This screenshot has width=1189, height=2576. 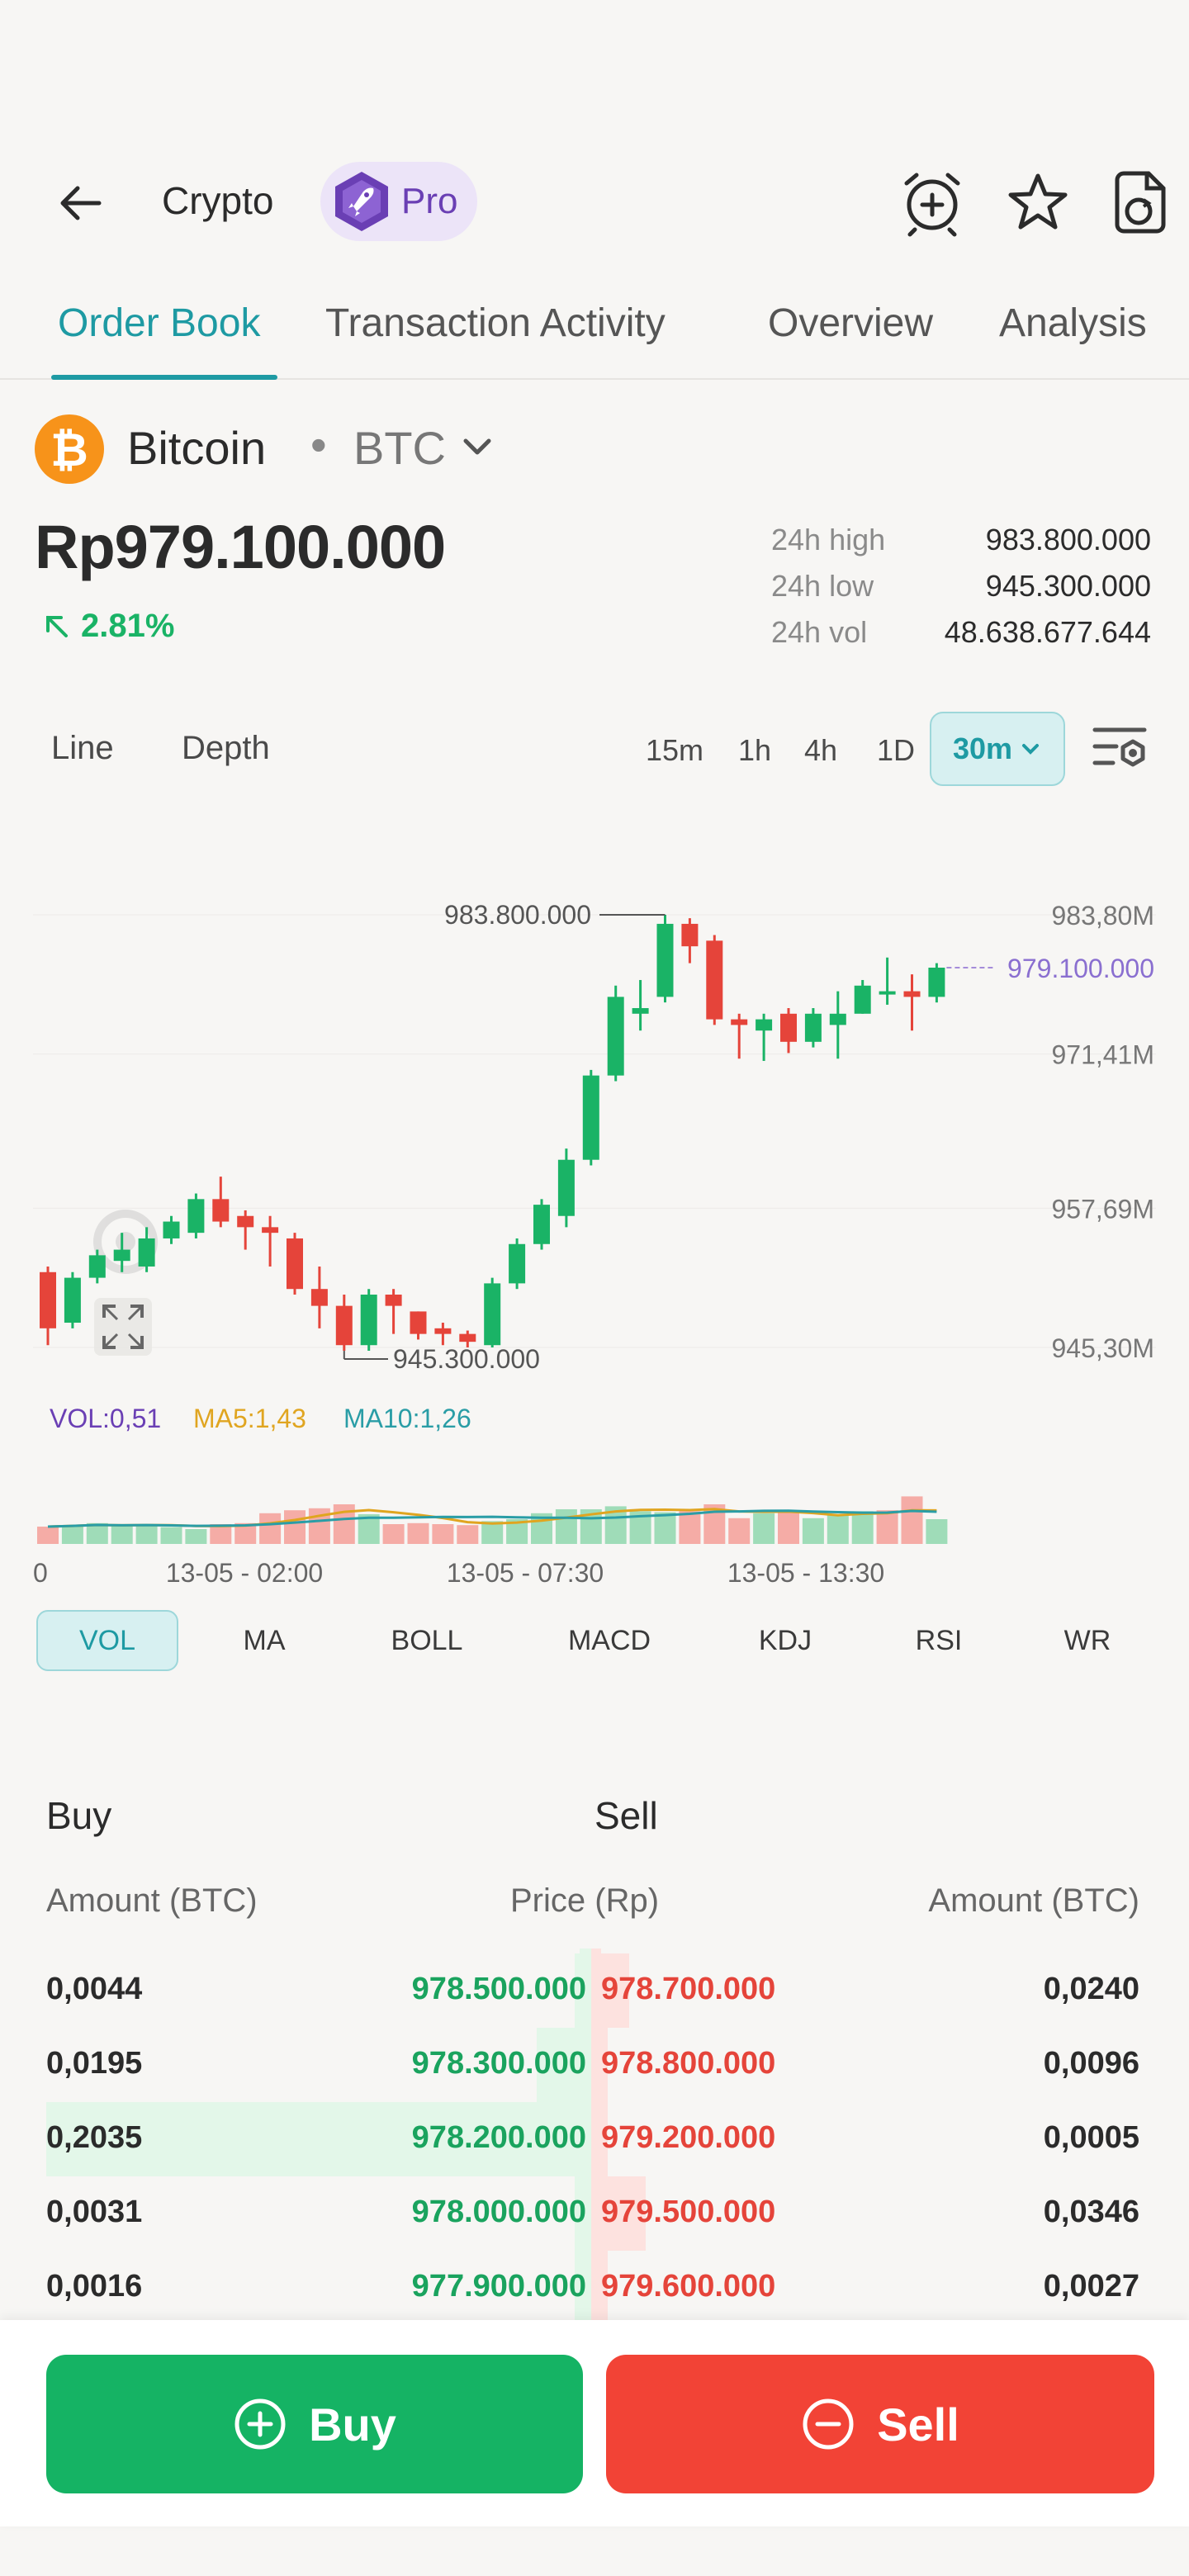 I want to click on legend-vol: VOL:0,51, so click(x=106, y=1418).